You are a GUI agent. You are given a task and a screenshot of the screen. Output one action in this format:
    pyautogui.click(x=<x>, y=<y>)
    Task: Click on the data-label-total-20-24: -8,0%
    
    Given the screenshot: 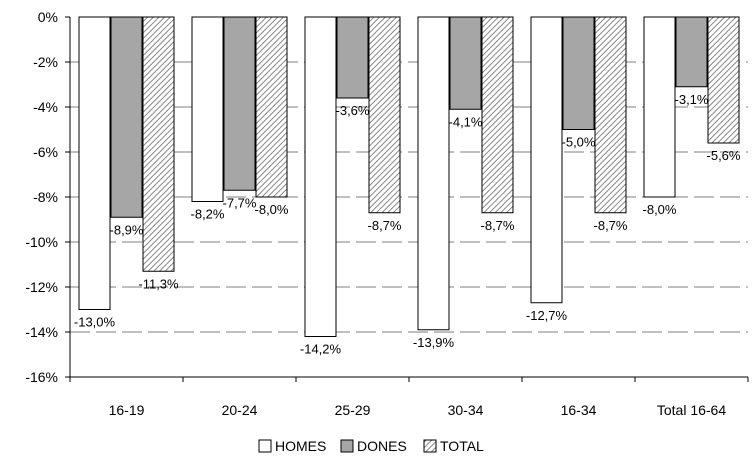 What is the action you would take?
    pyautogui.click(x=272, y=209)
    